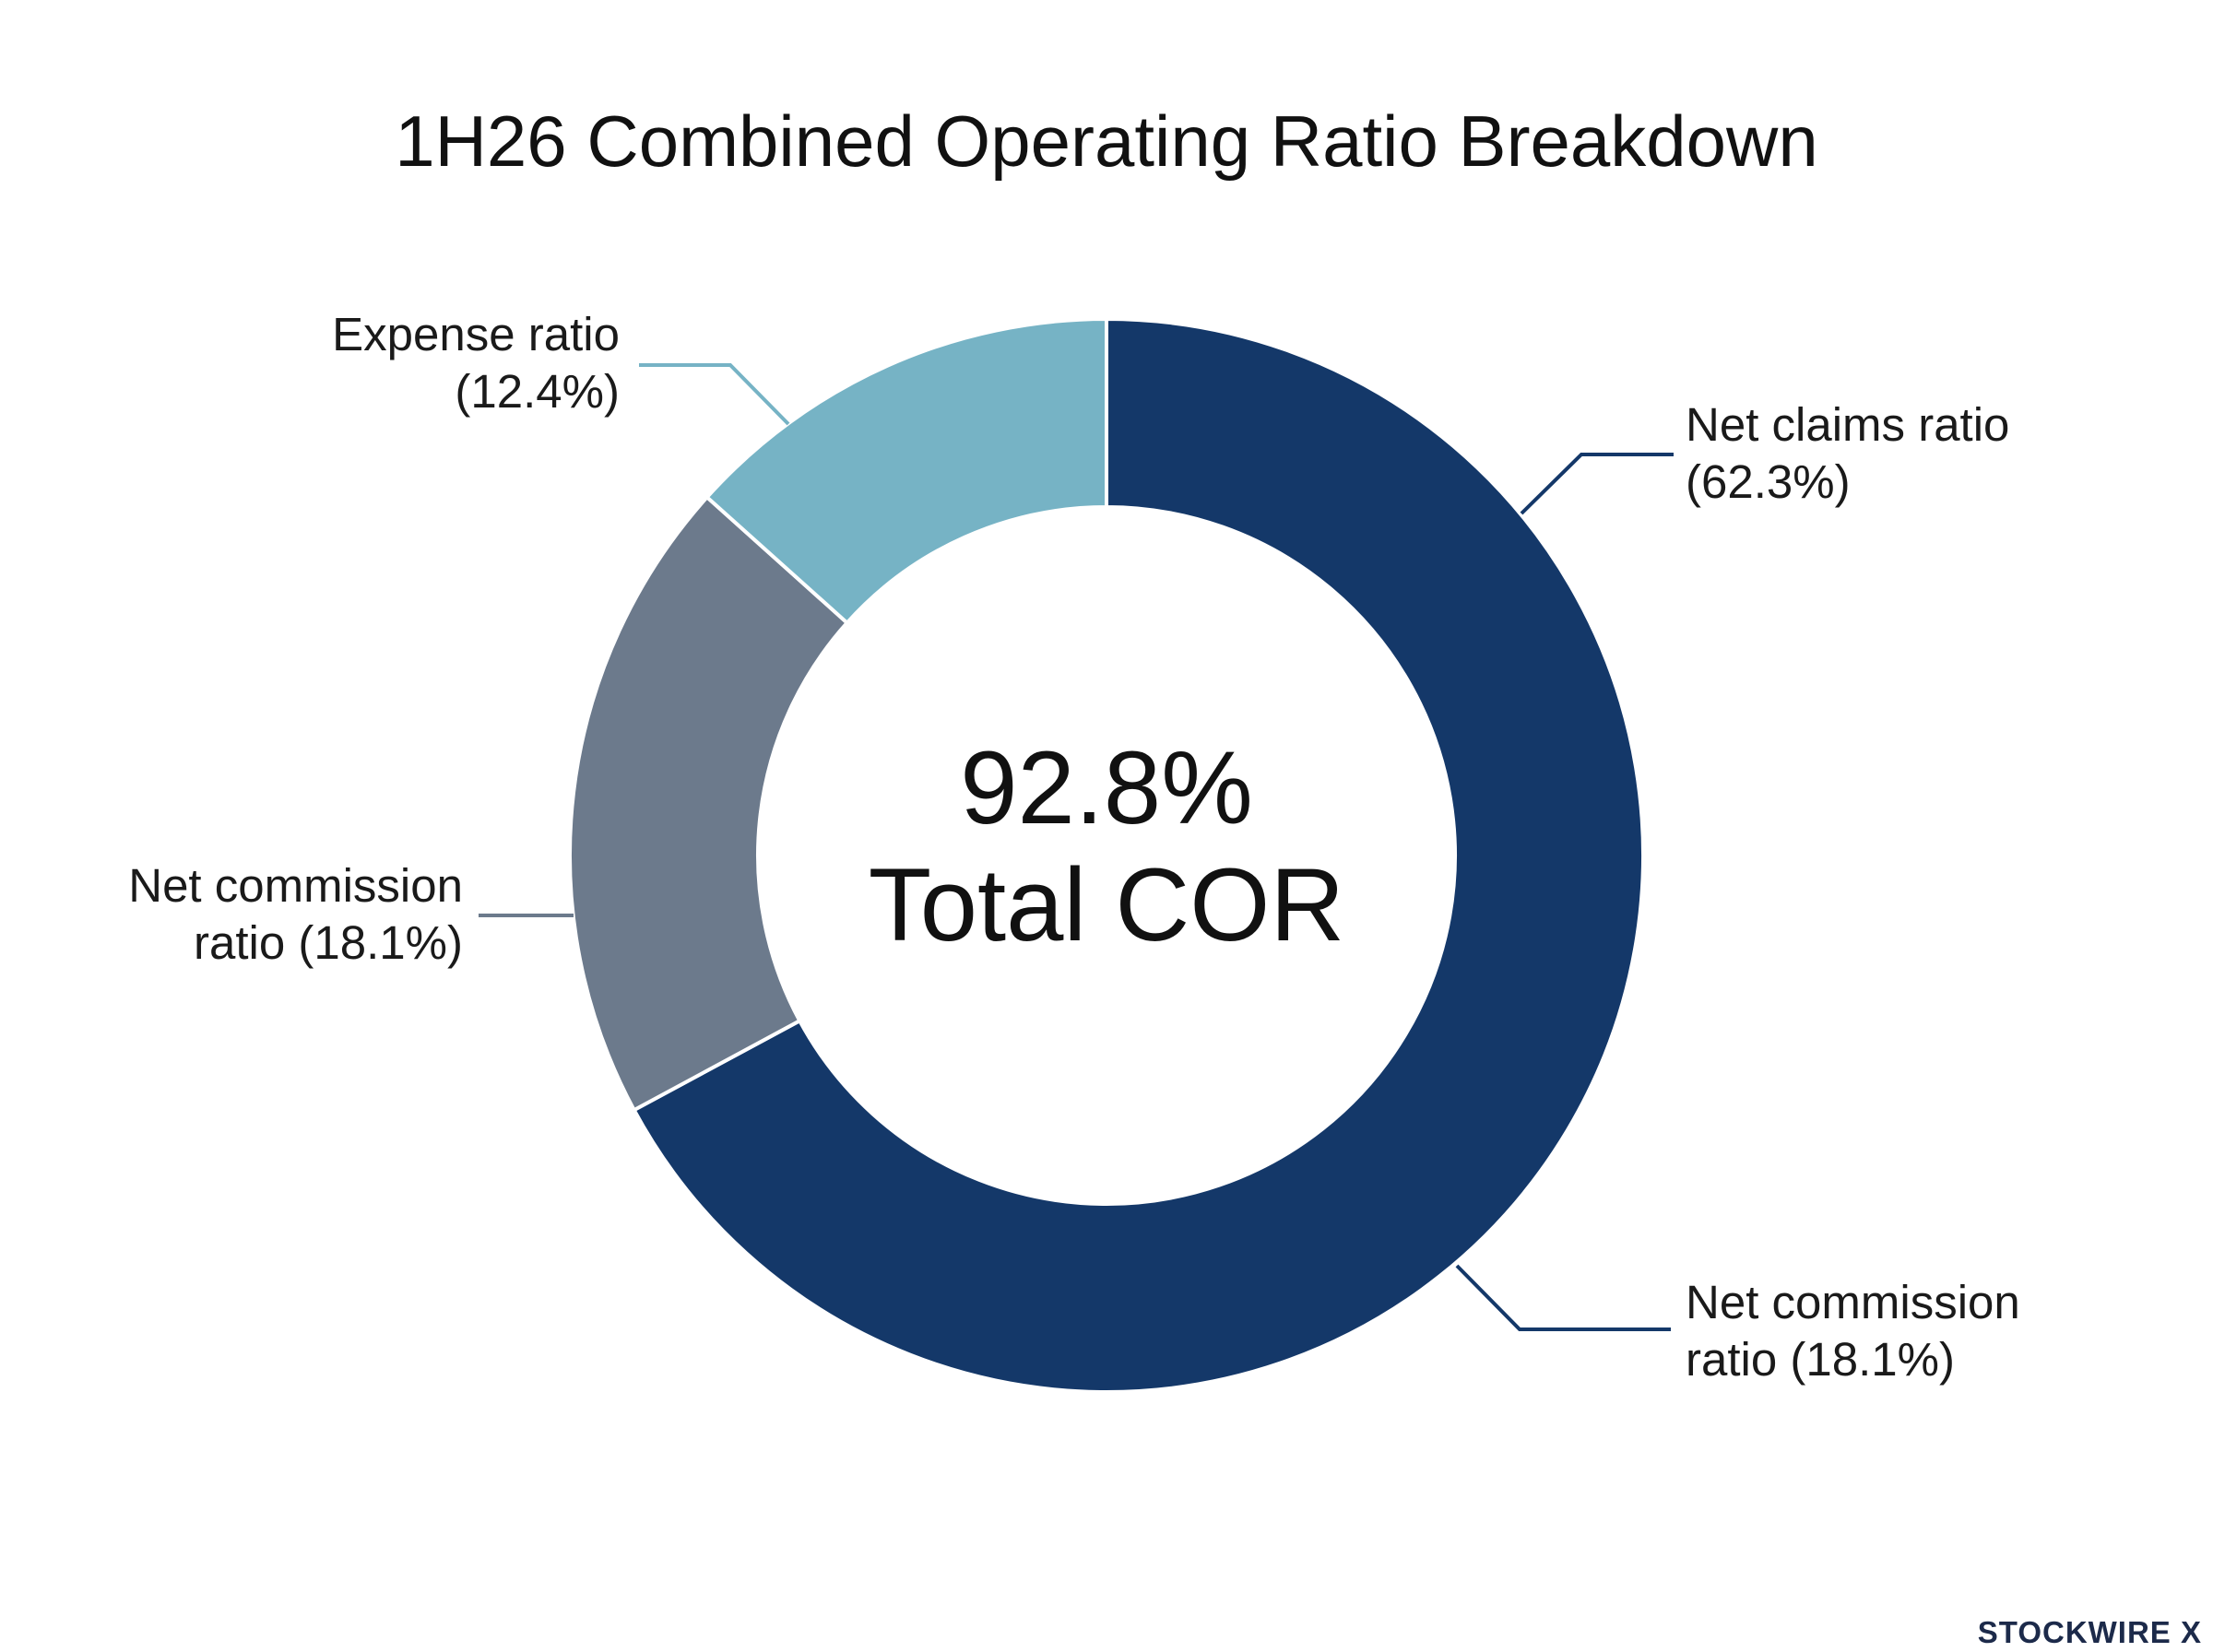 This screenshot has height=1652, width=2213. What do you see at coordinates (906, 471) in the screenshot?
I see `donut-slice-expense-ratio` at bounding box center [906, 471].